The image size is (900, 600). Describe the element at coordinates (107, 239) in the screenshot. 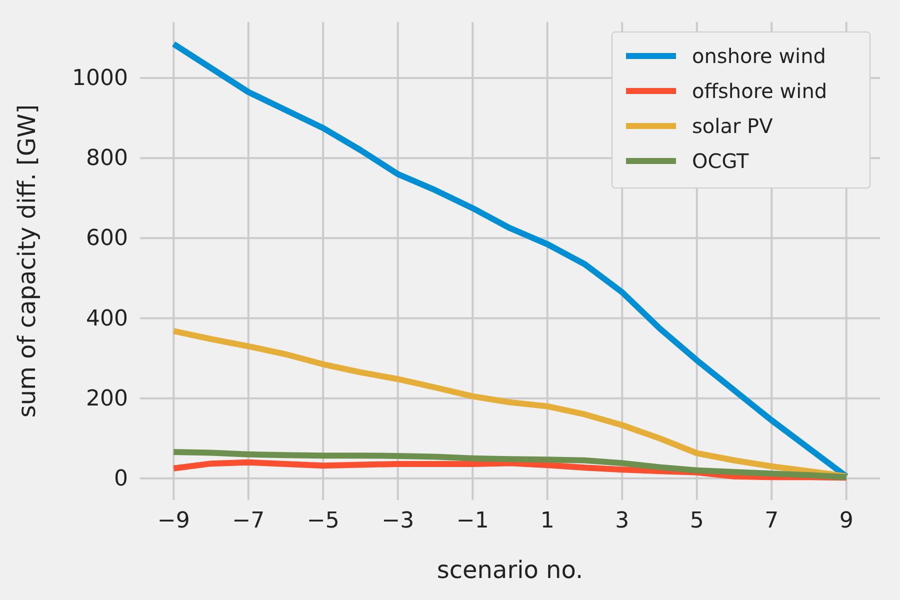

I see `y-tick-label: 600` at that location.